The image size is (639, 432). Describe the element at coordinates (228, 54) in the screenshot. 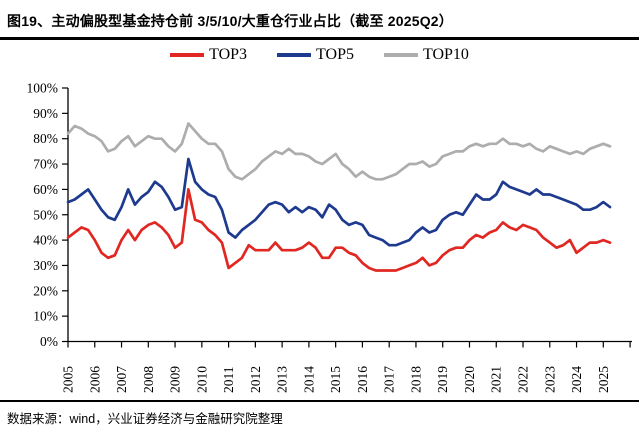

I see `legend-label-top3: TOP3` at that location.